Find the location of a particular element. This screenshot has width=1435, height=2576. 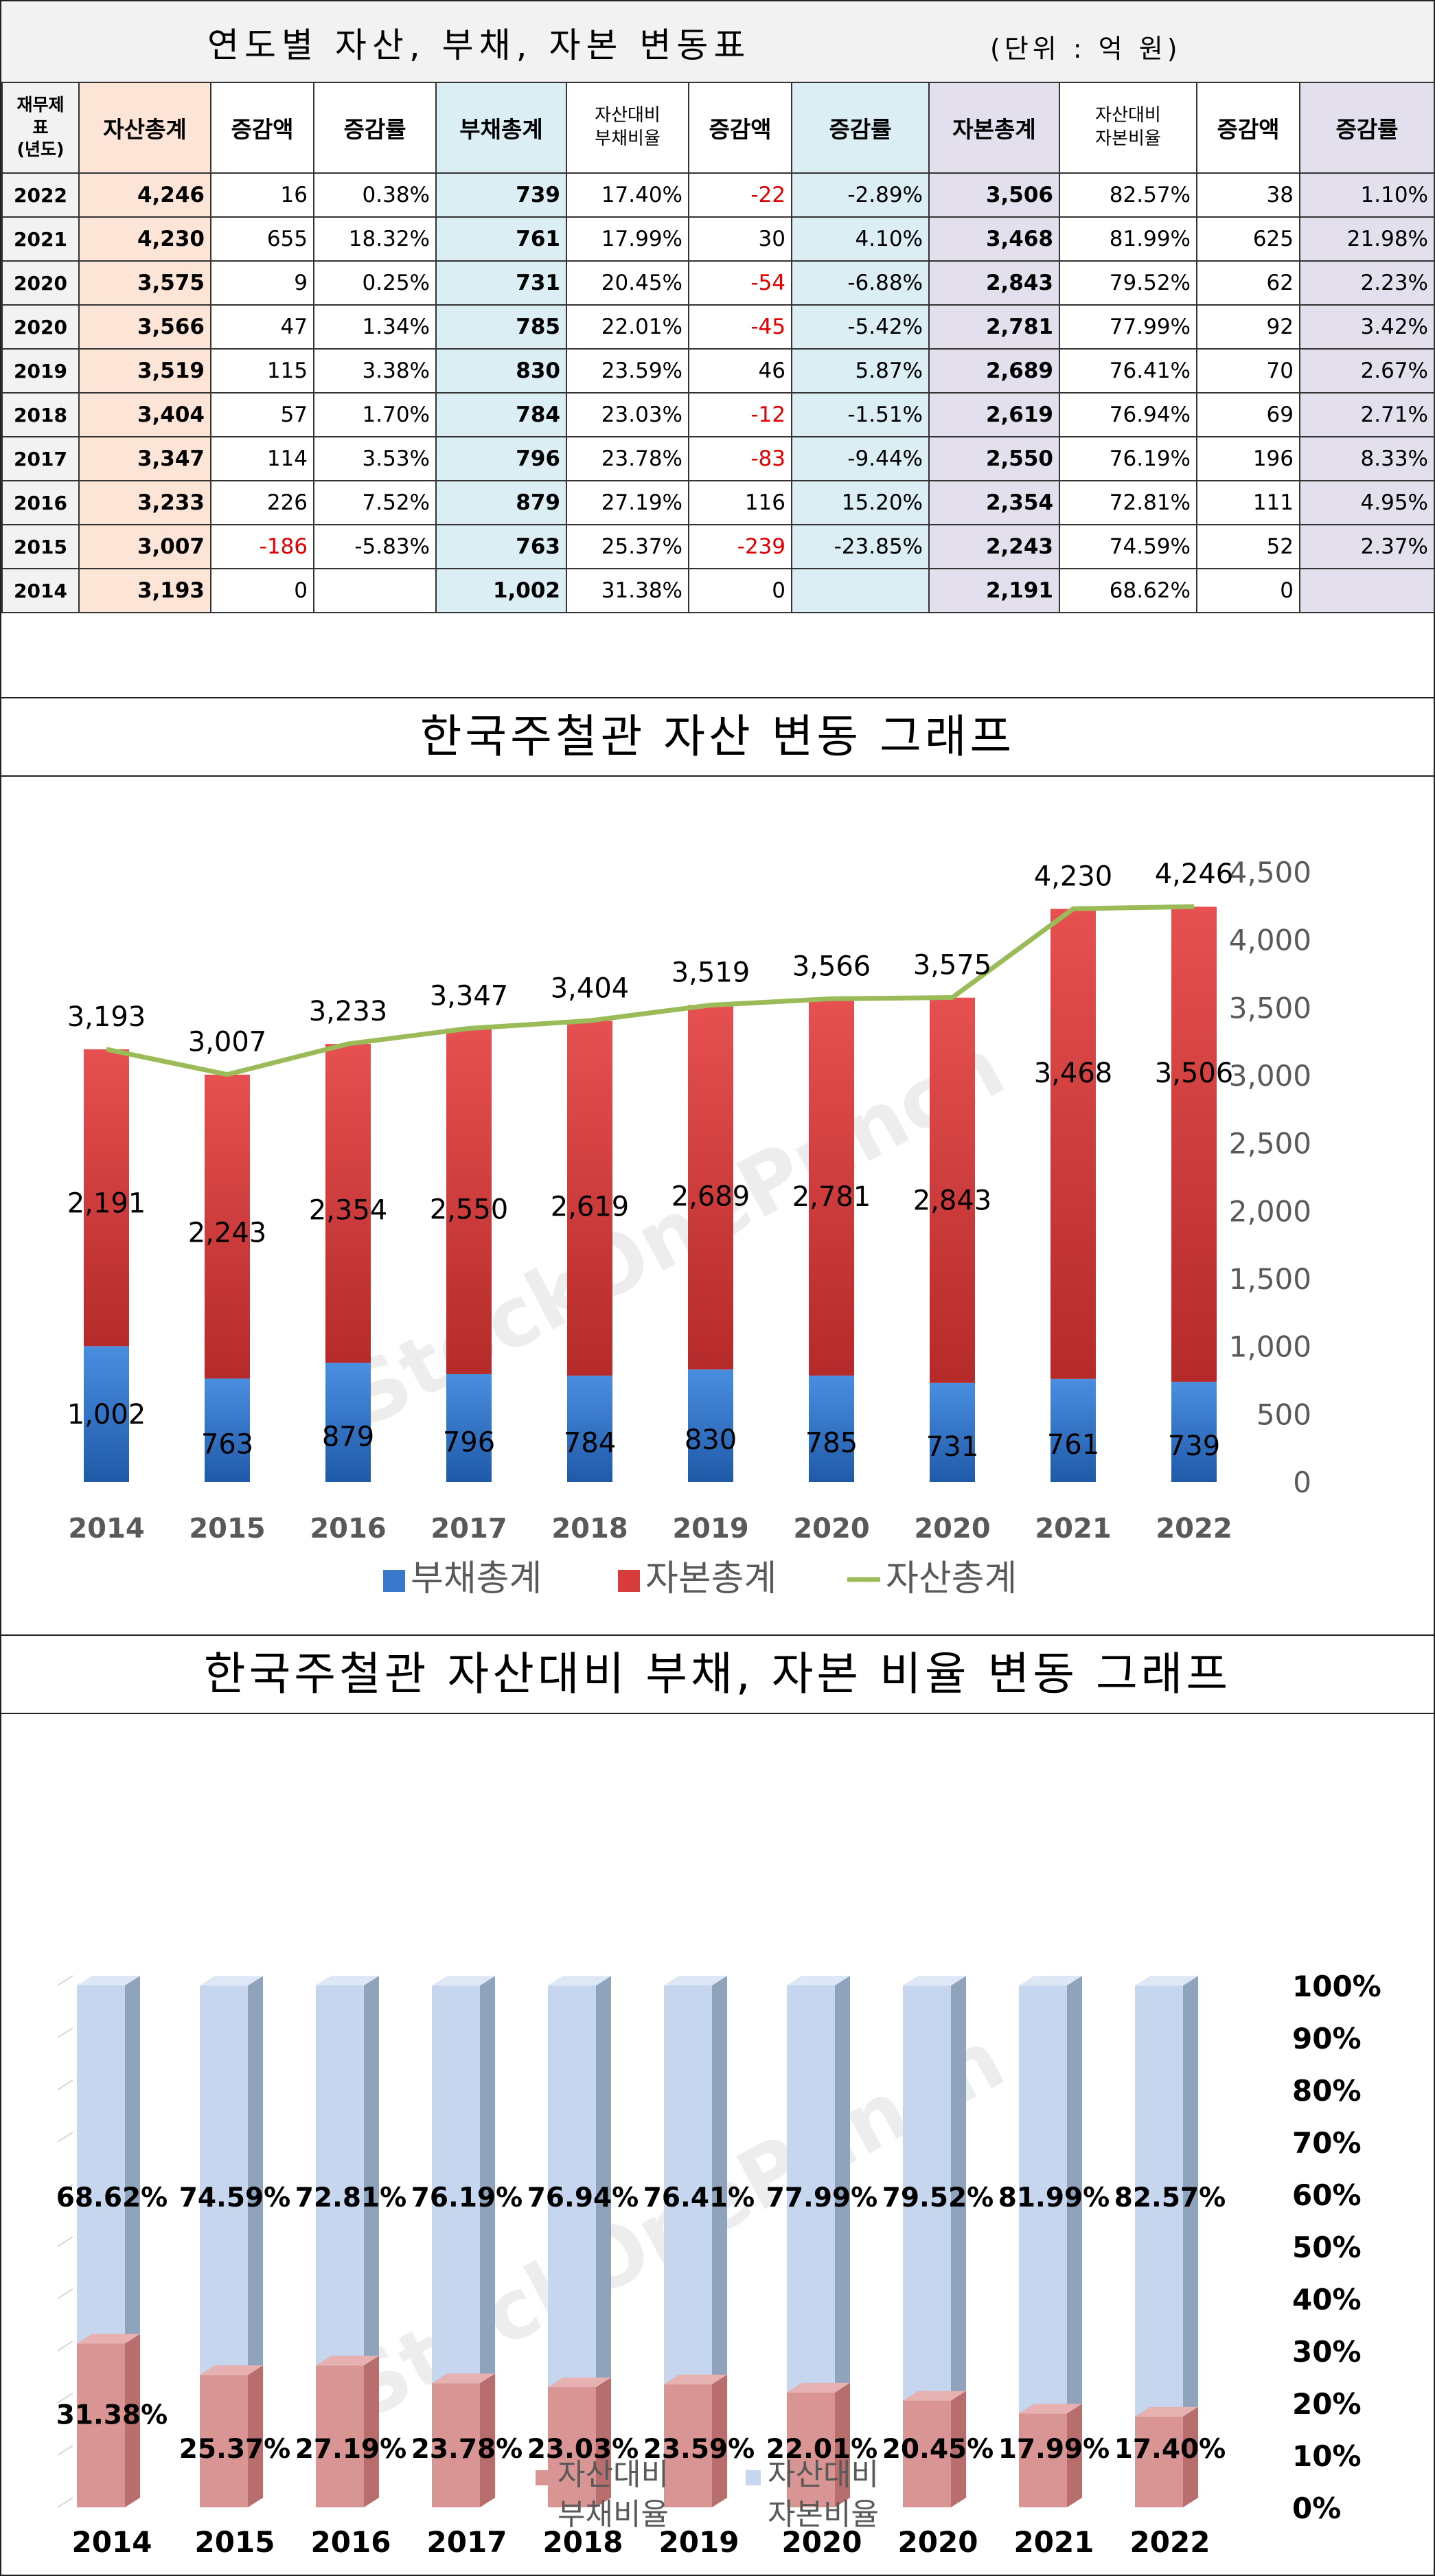

eq-ratio-cell: 79.52% is located at coordinates (1128, 283).